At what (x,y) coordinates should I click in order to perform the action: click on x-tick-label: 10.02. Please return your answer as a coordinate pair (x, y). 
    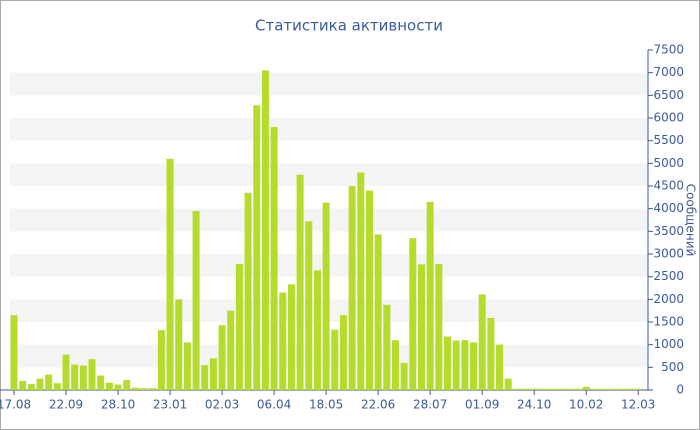
    Looking at the image, I should click on (586, 405).